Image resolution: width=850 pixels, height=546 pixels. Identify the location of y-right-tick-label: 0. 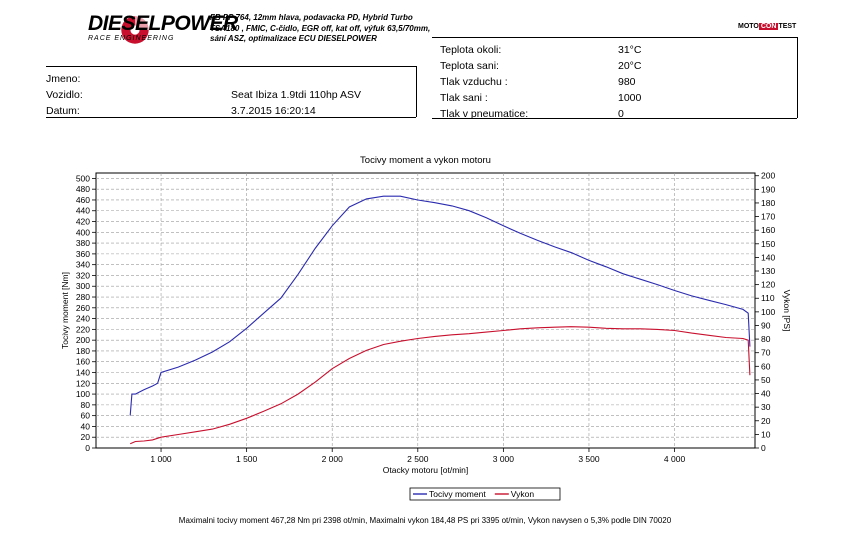
(763, 448).